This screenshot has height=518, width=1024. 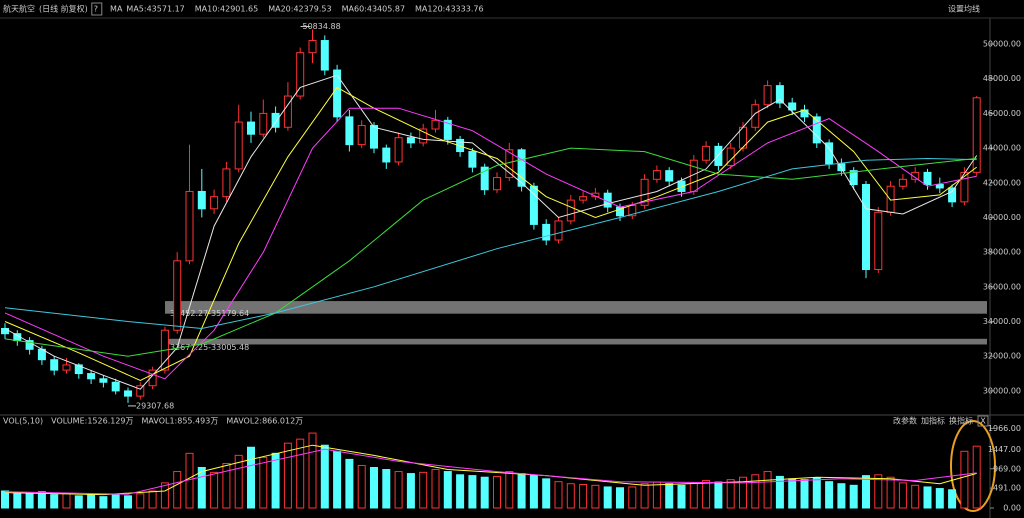 I want to click on settings-button: 设置均线, so click(x=964, y=9).